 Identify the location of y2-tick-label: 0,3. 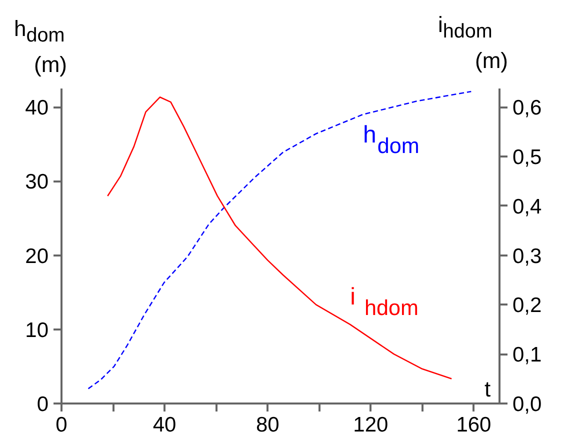
(527, 256).